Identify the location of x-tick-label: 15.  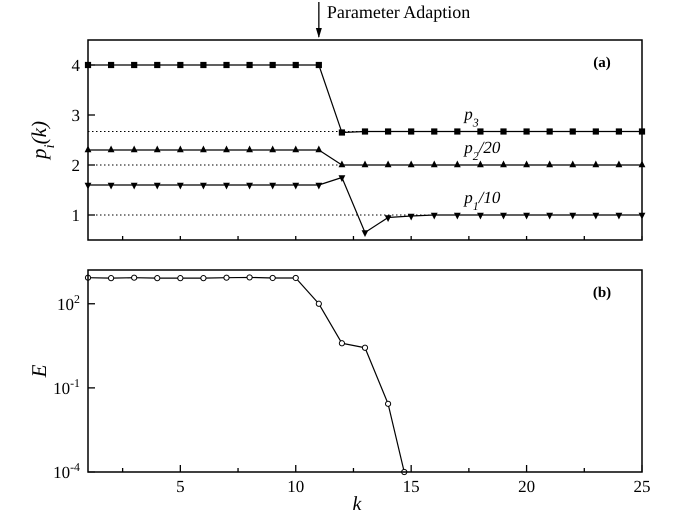
(411, 486).